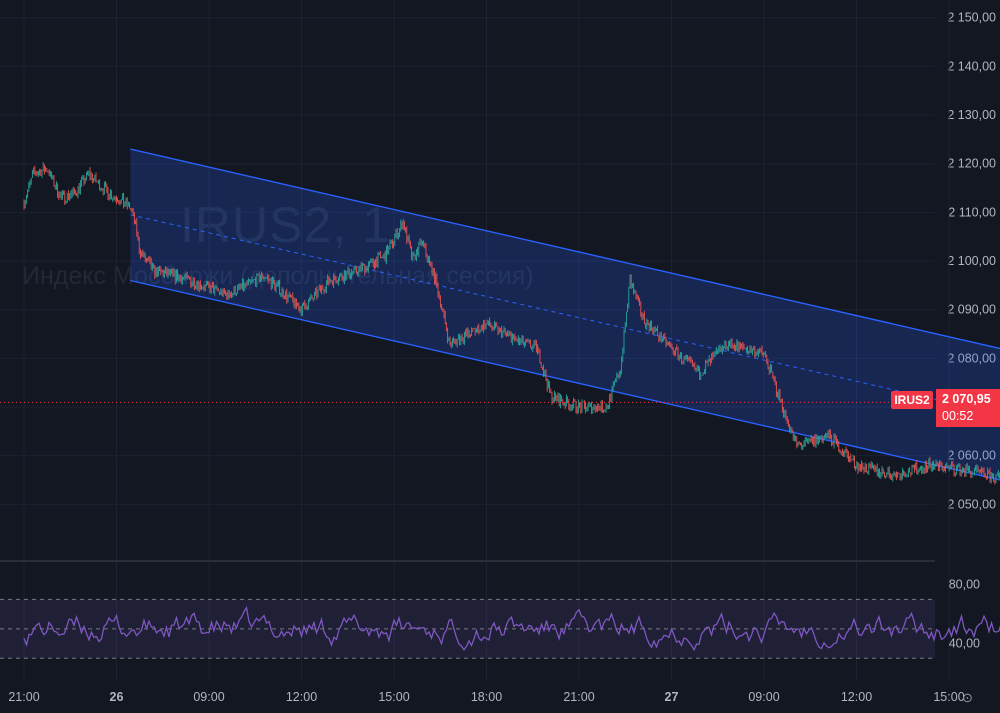 The image size is (1000, 713). I want to click on rsi-line, so click(511, 628).